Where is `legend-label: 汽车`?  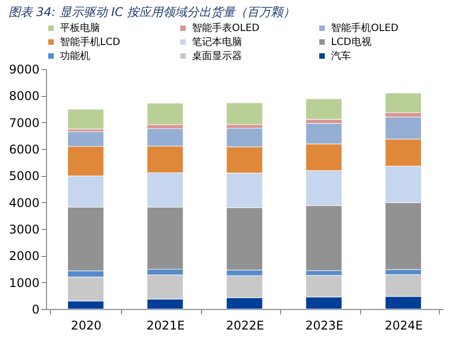
legend-label: 汽车 is located at coordinates (341, 56).